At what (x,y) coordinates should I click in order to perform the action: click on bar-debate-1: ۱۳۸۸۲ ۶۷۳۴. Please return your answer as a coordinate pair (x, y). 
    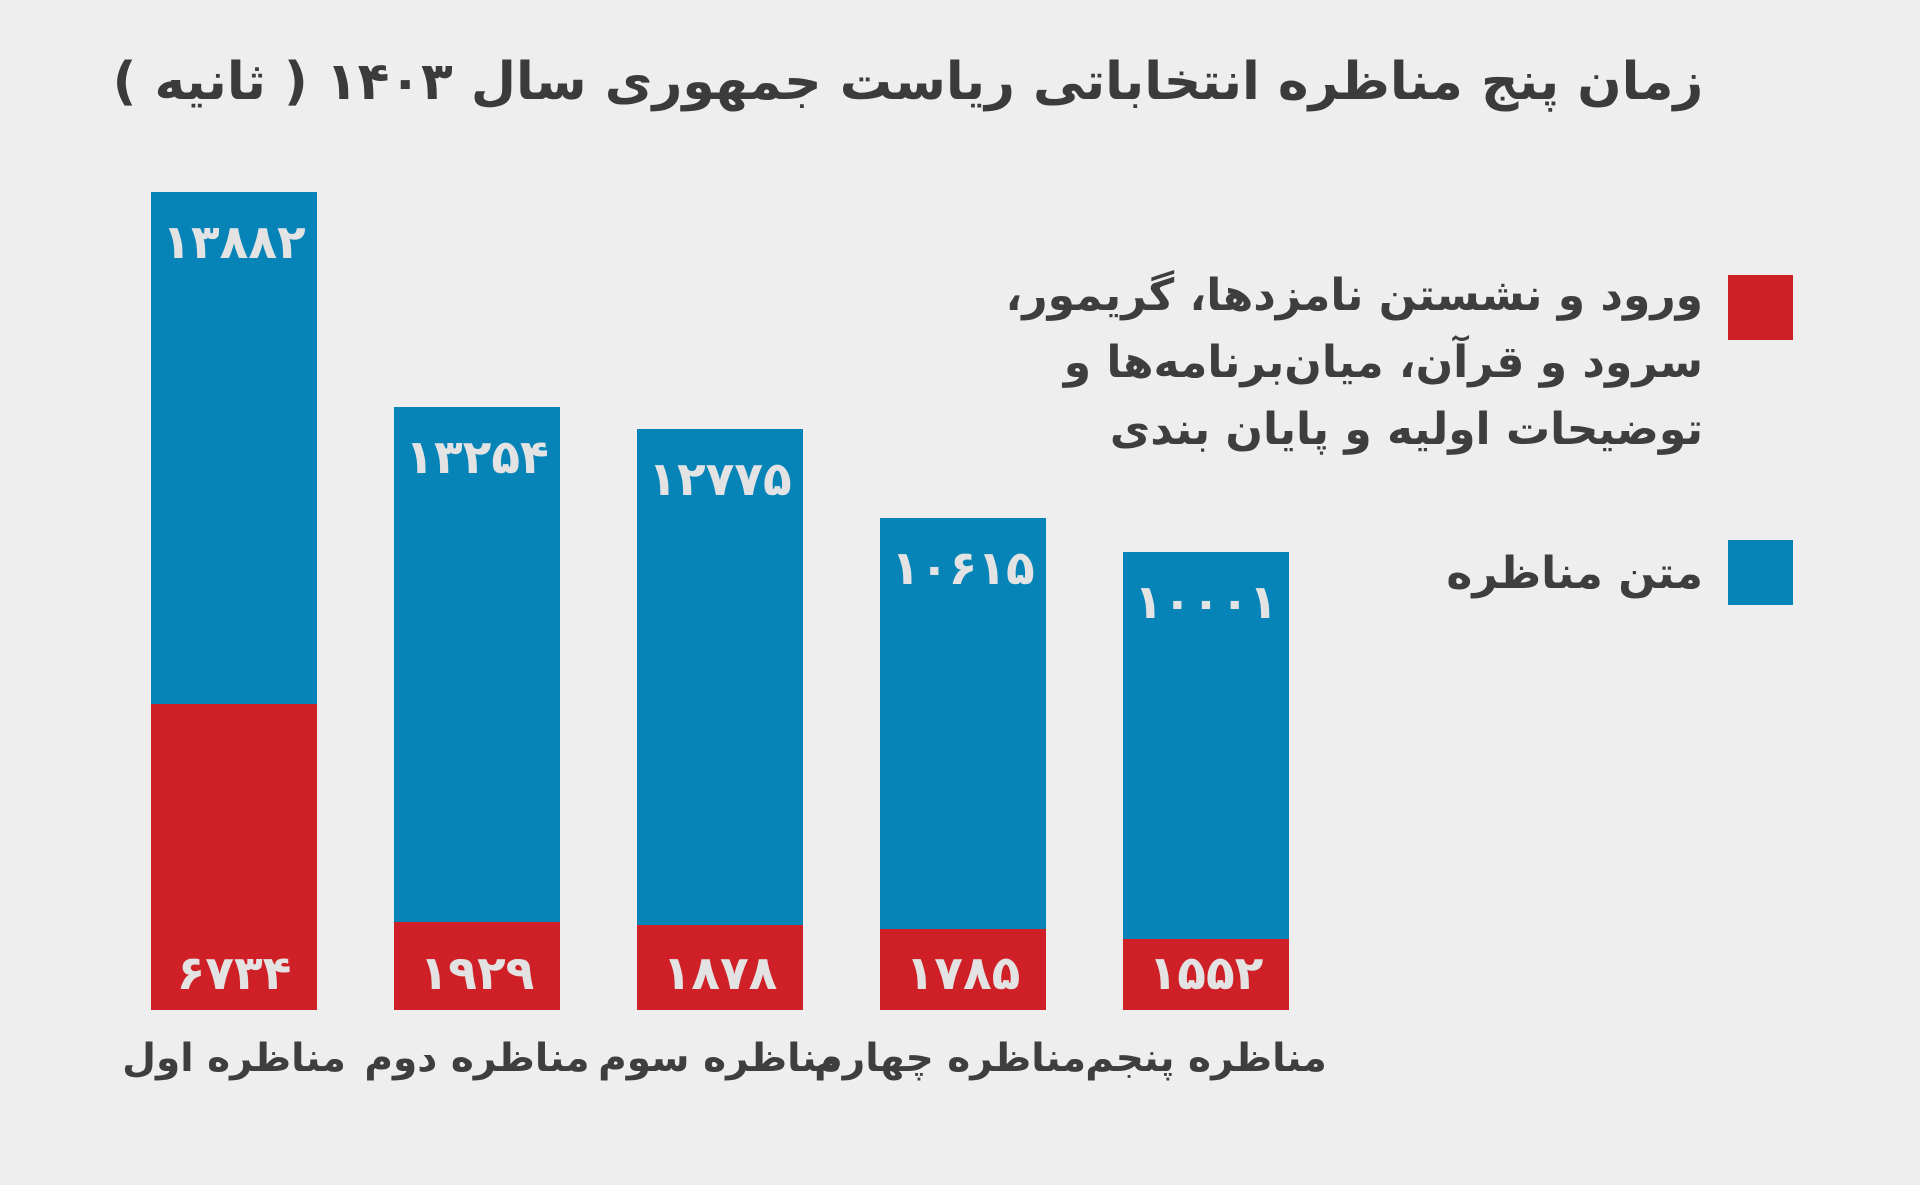
    Looking at the image, I should click on (234, 601).